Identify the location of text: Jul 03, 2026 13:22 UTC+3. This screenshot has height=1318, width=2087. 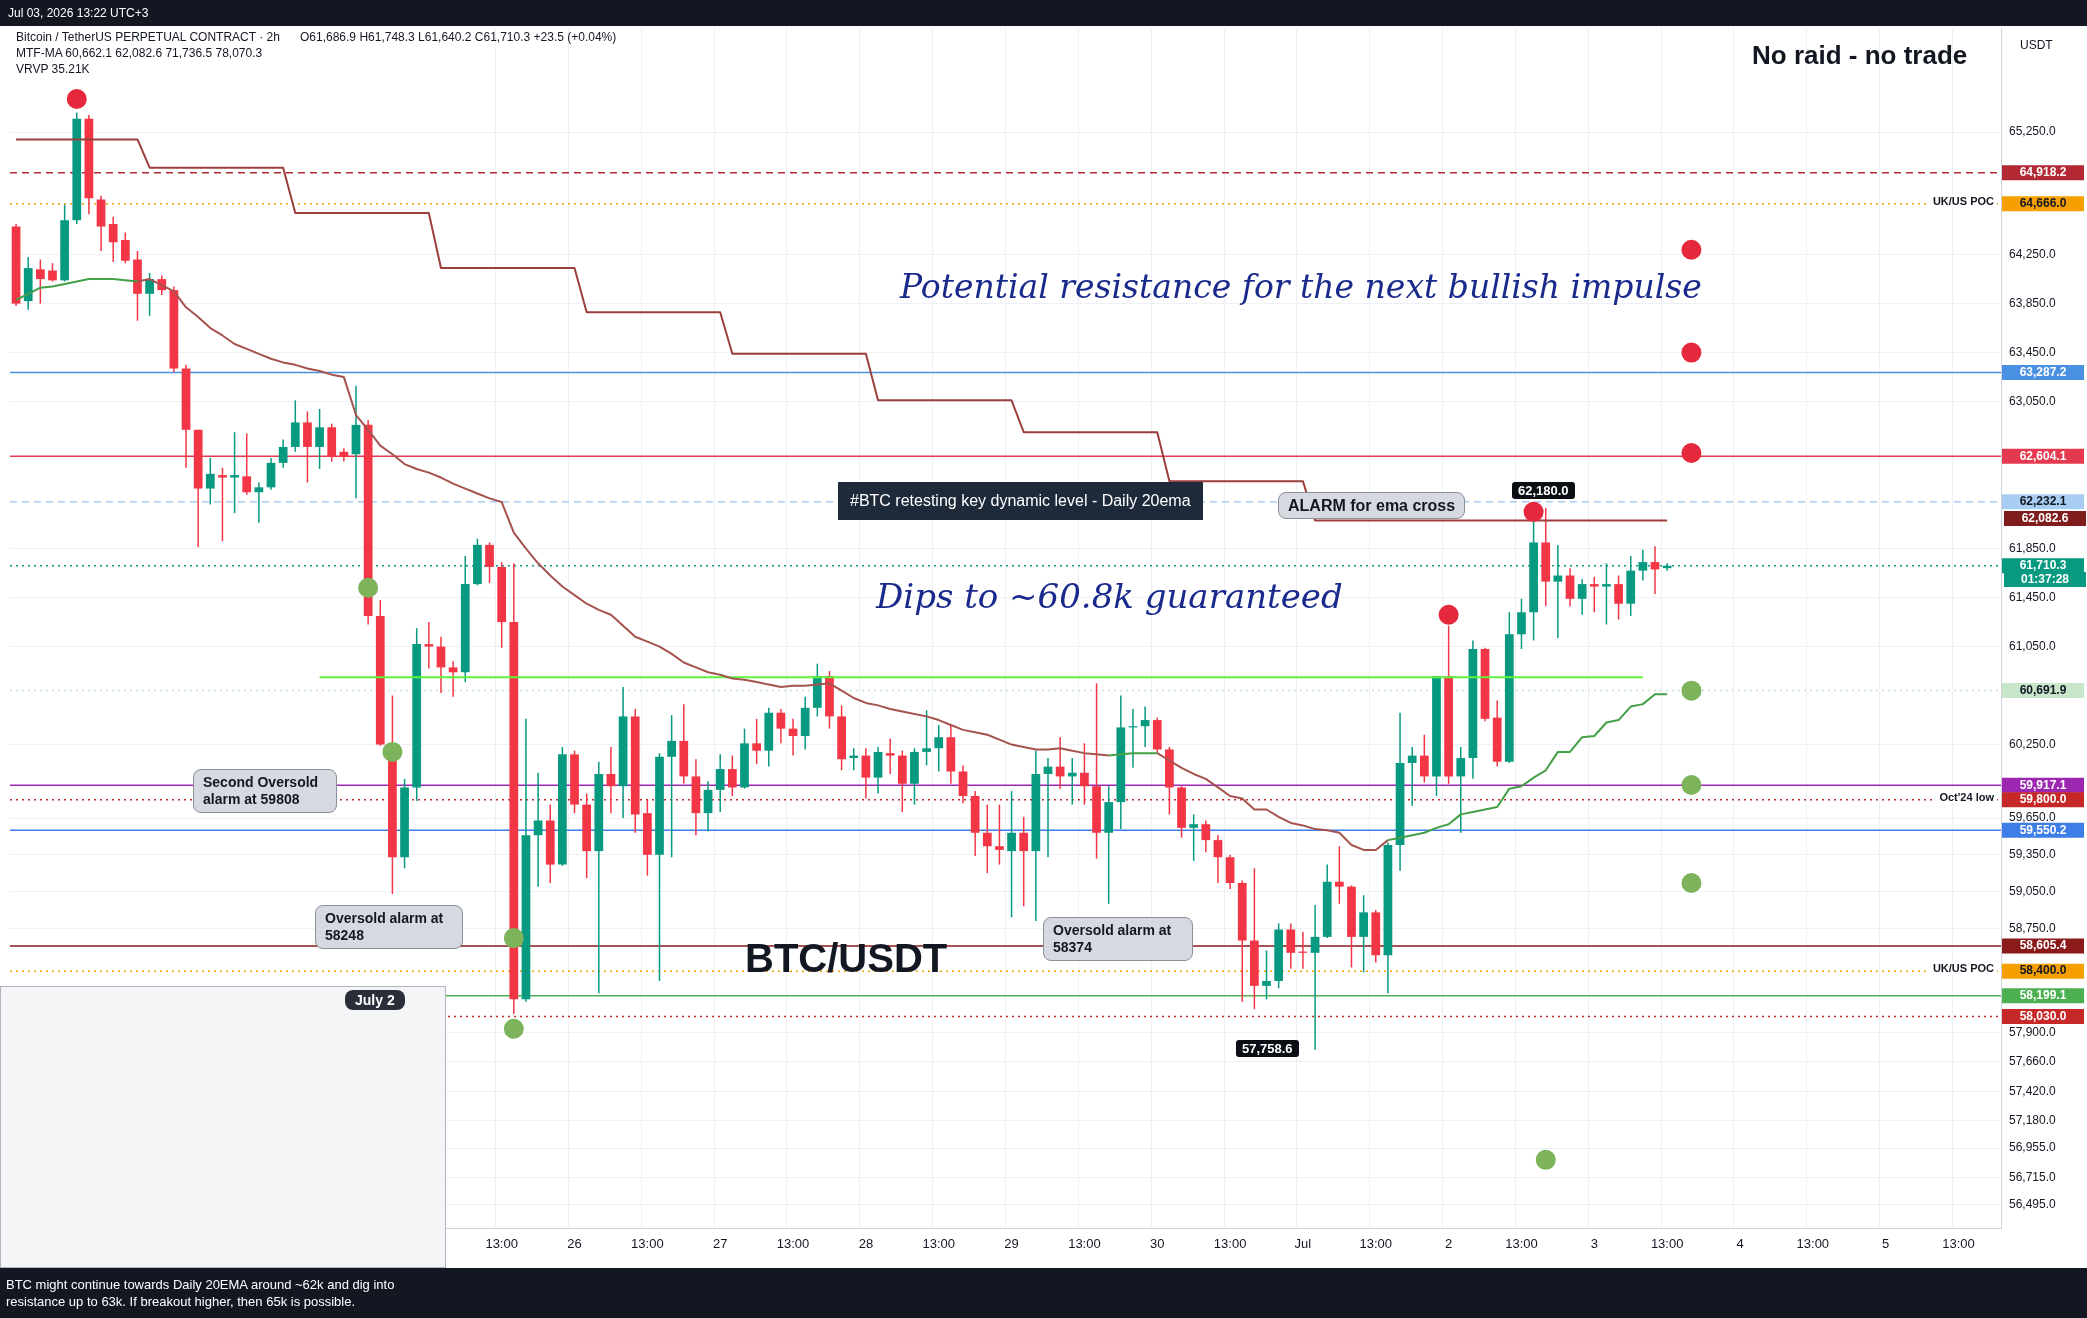
(78, 13).